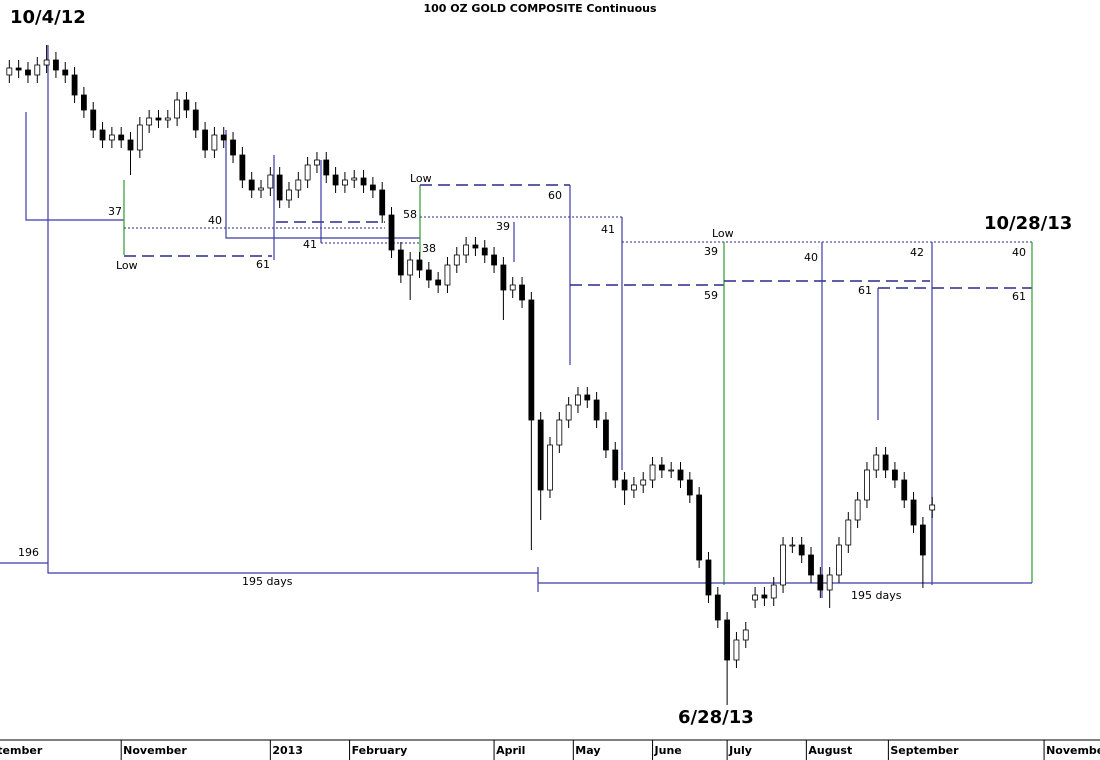 The image size is (1100, 760). Describe the element at coordinates (21, 750) in the screenshot. I see `x-tick-label: September` at that location.